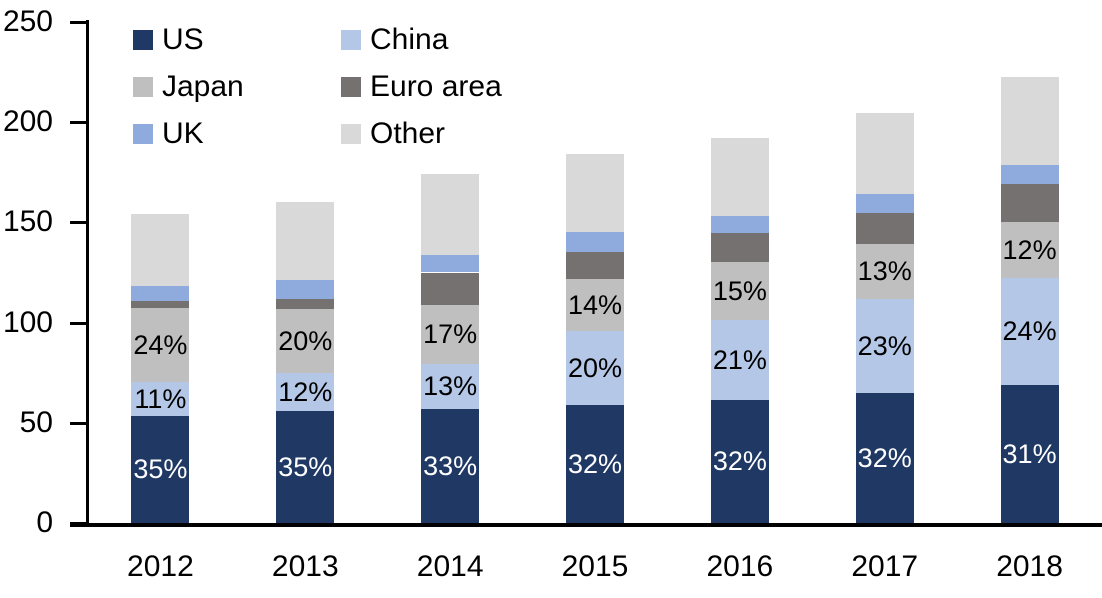 The image size is (1102, 598). I want to click on legend-label: UK, so click(183, 133).